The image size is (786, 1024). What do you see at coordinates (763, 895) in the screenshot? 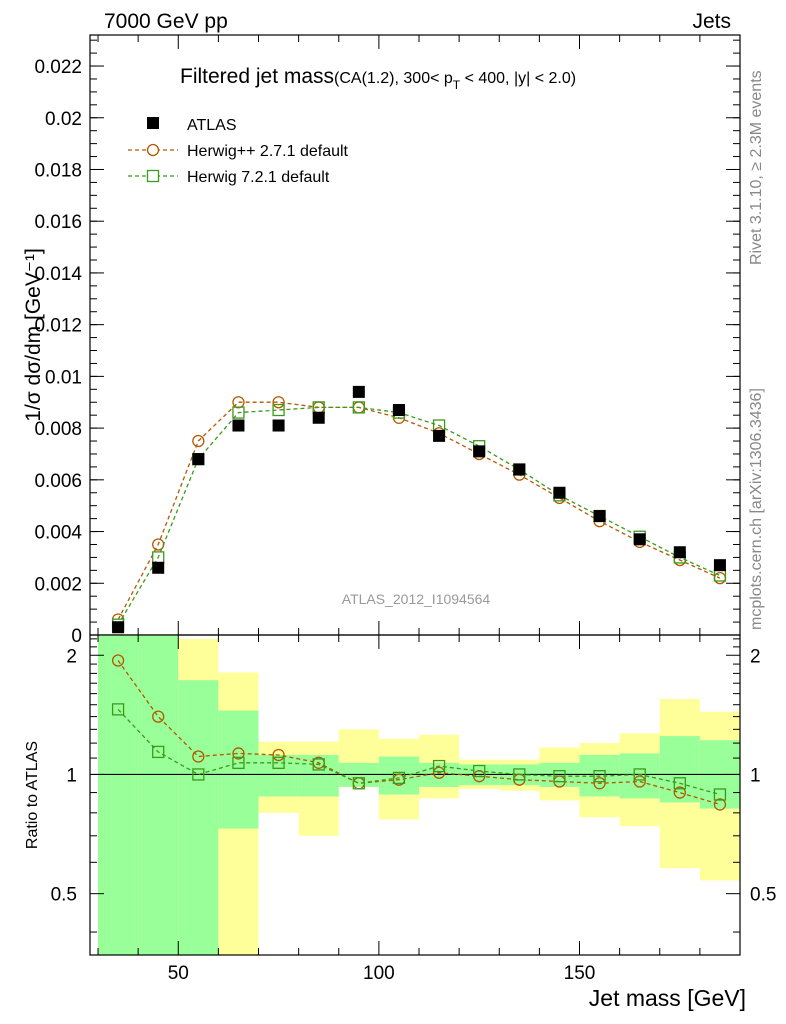
I see `ratio-y-tick-label-right: 0.5` at bounding box center [763, 895].